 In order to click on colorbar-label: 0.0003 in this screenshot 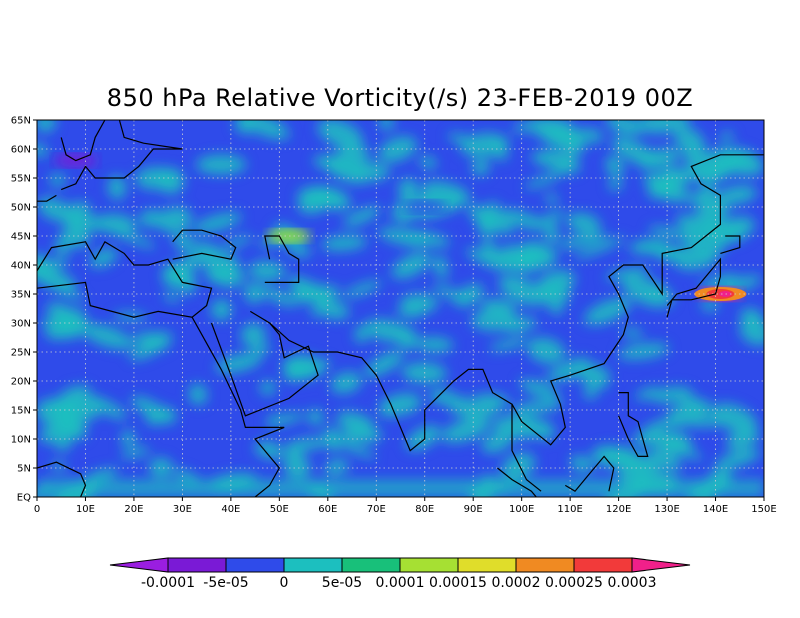, I will do `click(632, 583)`.